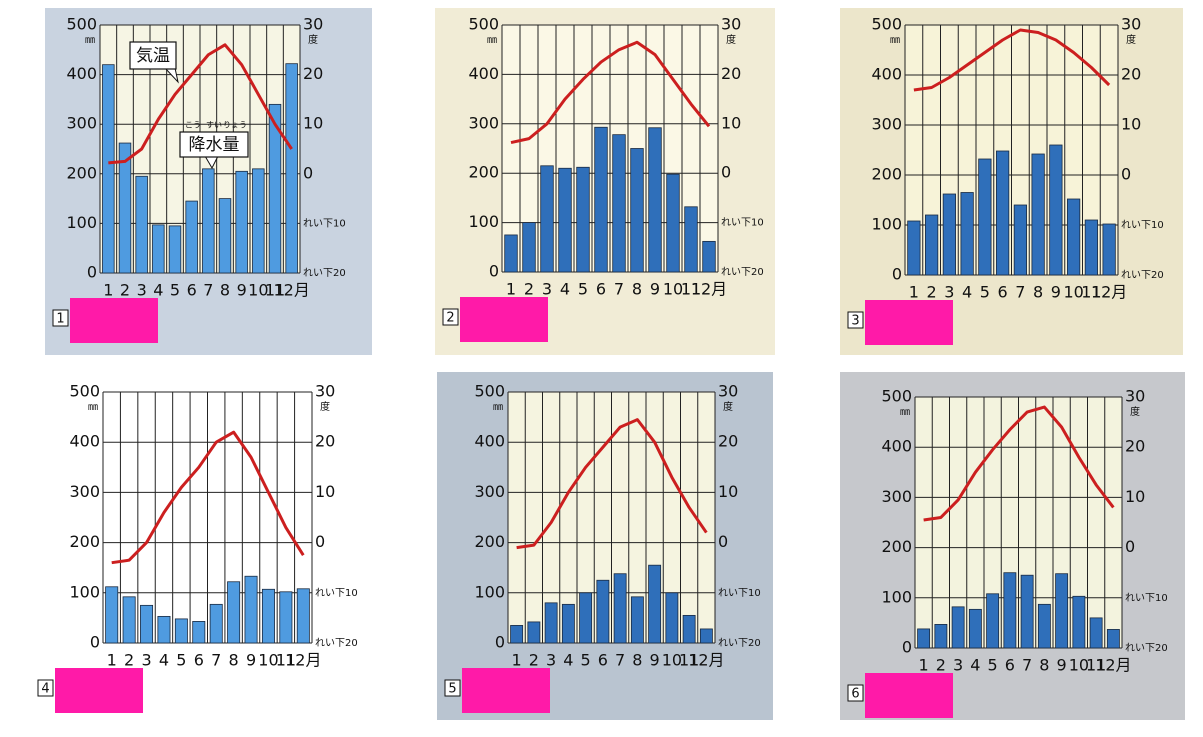 The image size is (1203, 737). Describe the element at coordinates (60, 319) in the screenshot. I see `panel-number: 1` at that location.